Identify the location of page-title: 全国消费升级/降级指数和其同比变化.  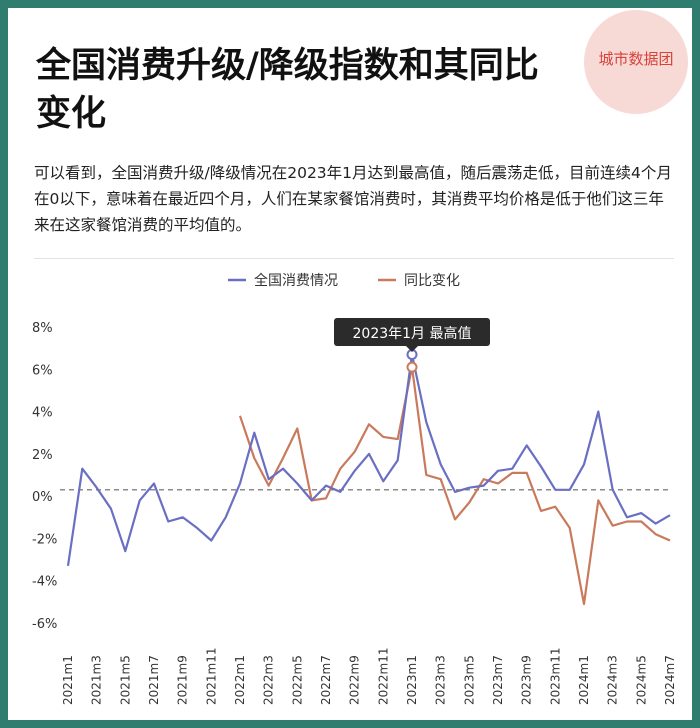
(287, 90).